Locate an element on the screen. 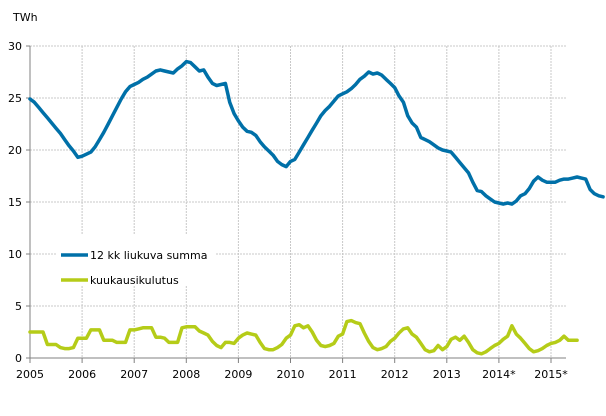 Image resolution: width=606 pixels, height=416 pixels. y-tick-label: 0 is located at coordinates (18, 358).